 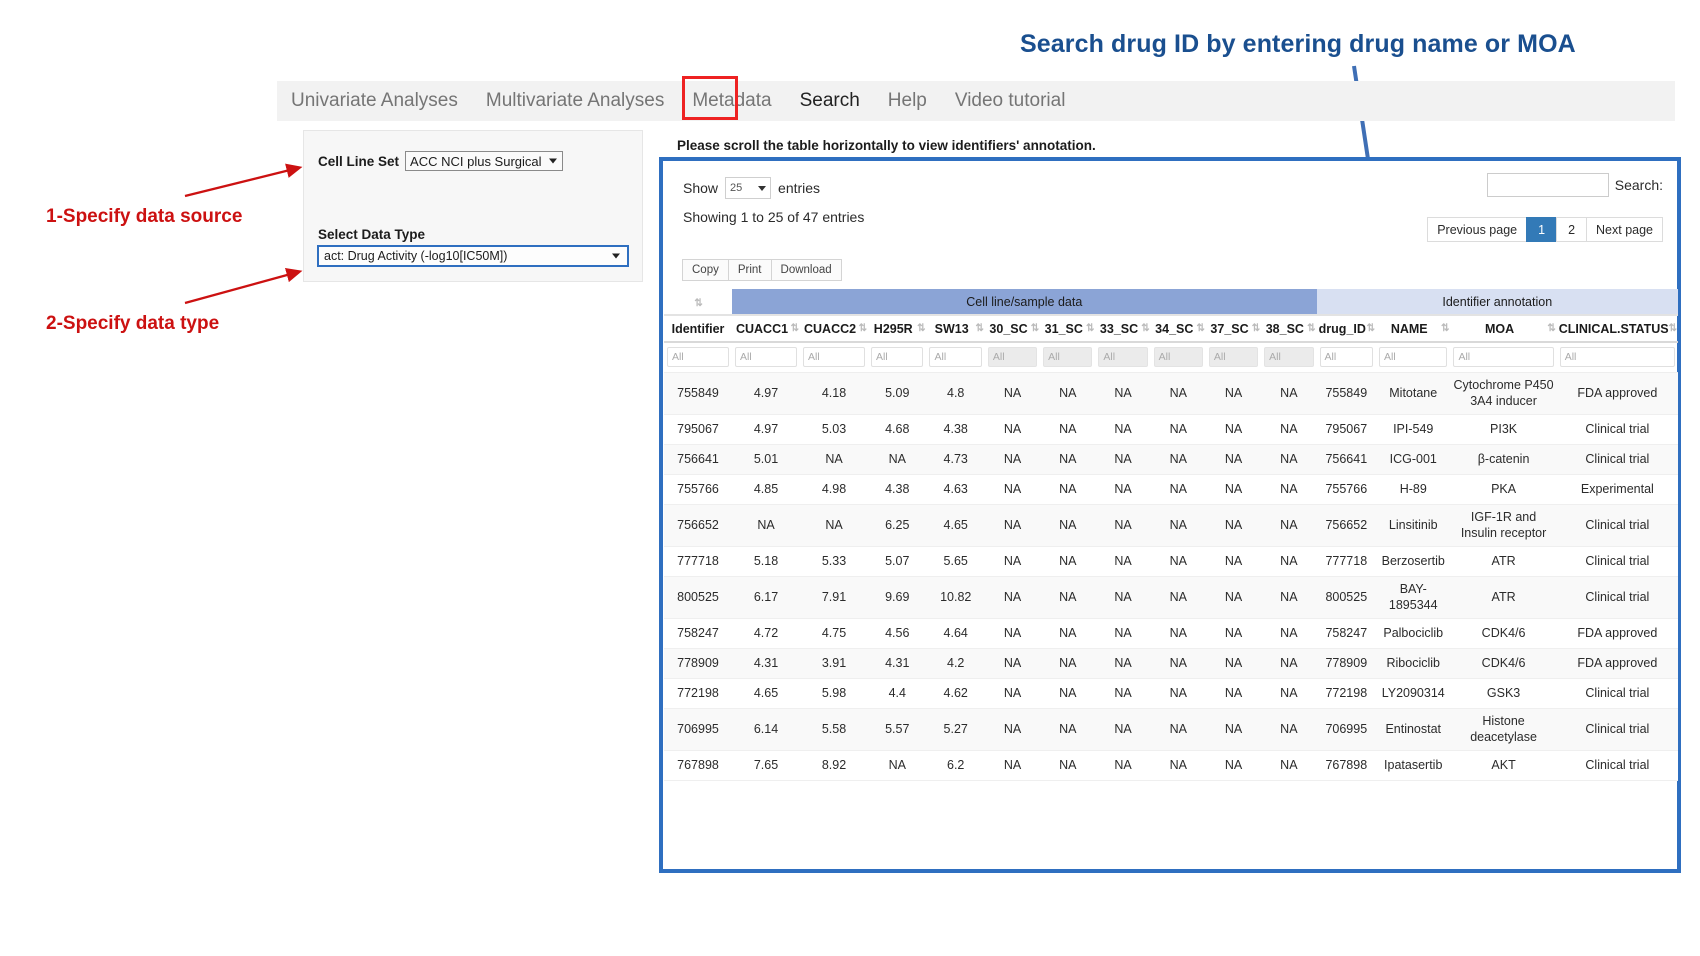 I want to click on previous-page-button: Previous page, so click(x=1477, y=229).